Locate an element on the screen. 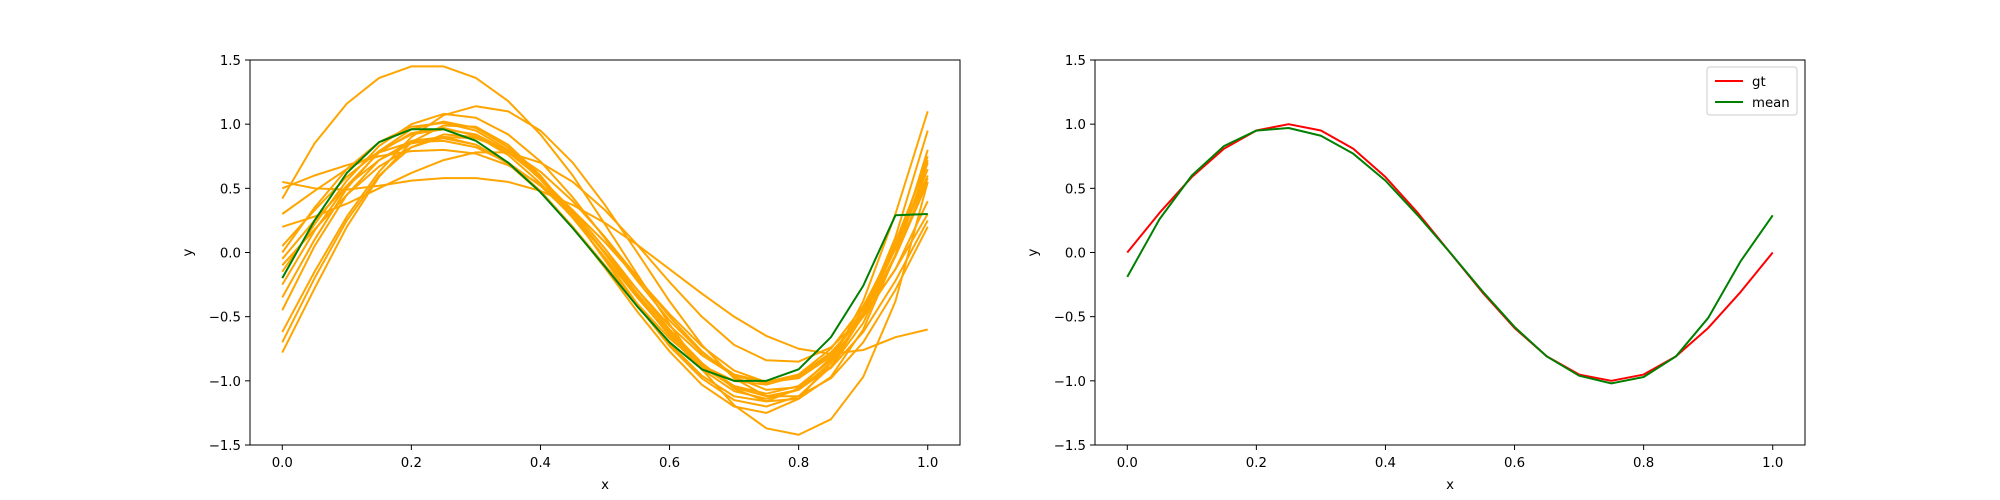  legend: gt mean is located at coordinates (1752, 91).